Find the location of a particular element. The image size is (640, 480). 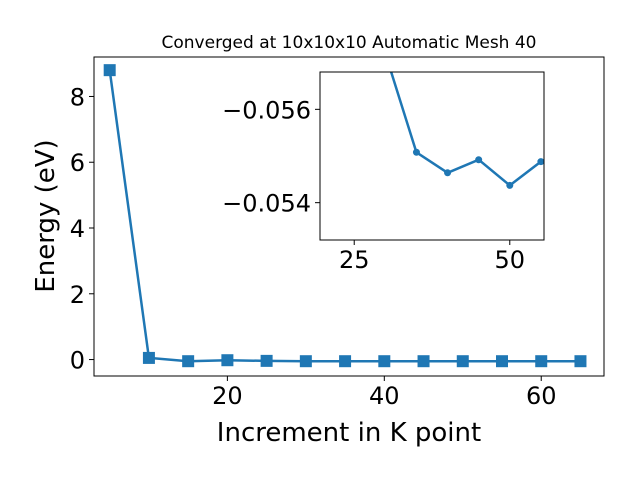

inset-background is located at coordinates (432, 156).